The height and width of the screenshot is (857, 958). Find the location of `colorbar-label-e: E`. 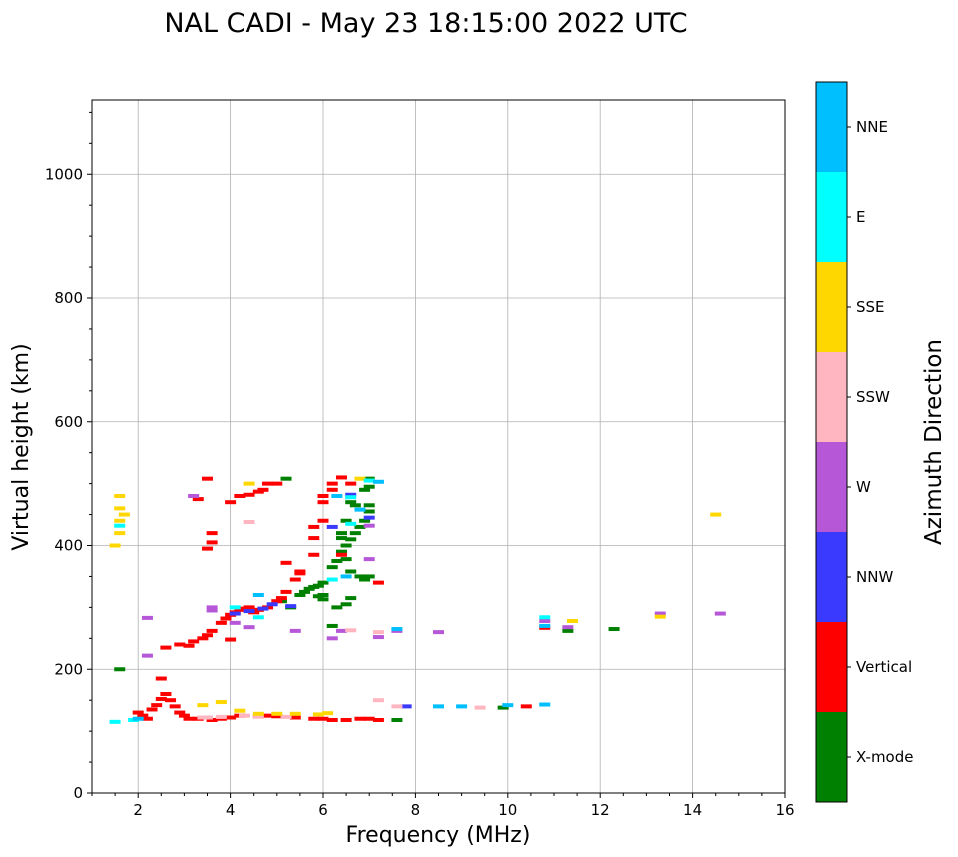

colorbar-label-e: E is located at coordinates (860, 217).